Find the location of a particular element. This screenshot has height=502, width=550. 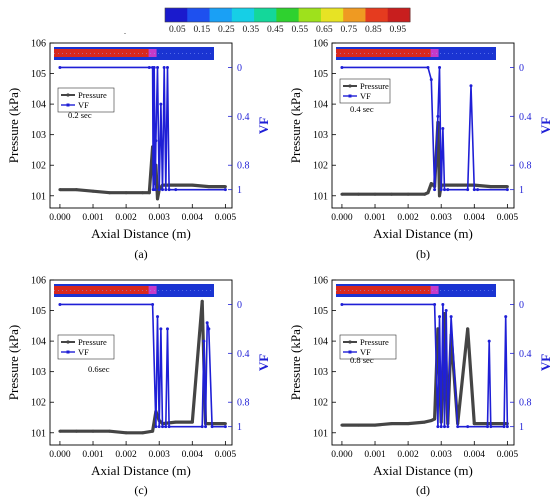

legend-marker-vf is located at coordinates (68, 105).